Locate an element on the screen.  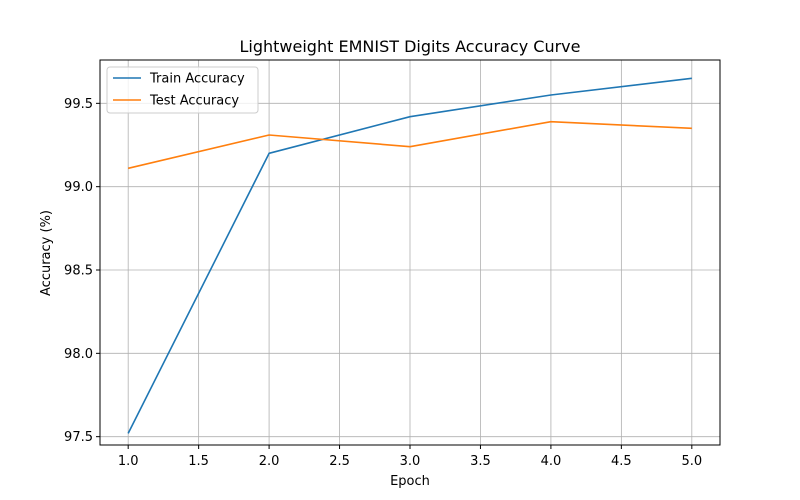
x-tick-label: 3.5 is located at coordinates (480, 461).